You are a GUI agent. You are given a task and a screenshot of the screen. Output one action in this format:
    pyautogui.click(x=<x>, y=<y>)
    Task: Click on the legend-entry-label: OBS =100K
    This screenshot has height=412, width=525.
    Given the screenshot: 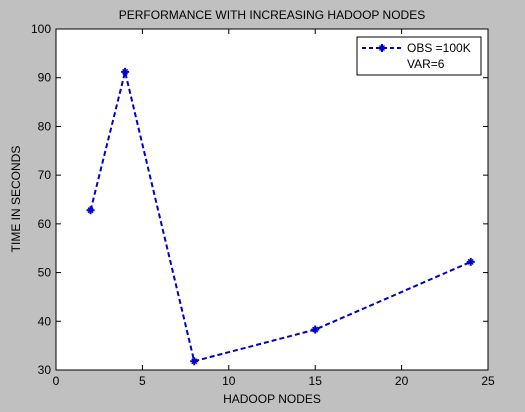 What is the action you would take?
    pyautogui.click(x=439, y=48)
    